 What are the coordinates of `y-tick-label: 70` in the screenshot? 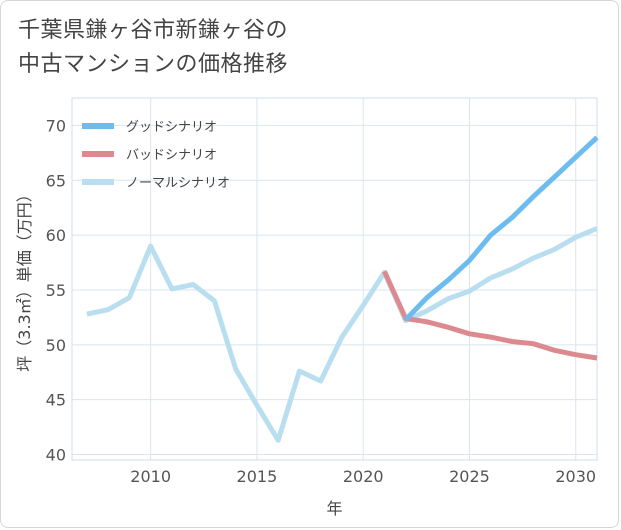 It's located at (56, 125).